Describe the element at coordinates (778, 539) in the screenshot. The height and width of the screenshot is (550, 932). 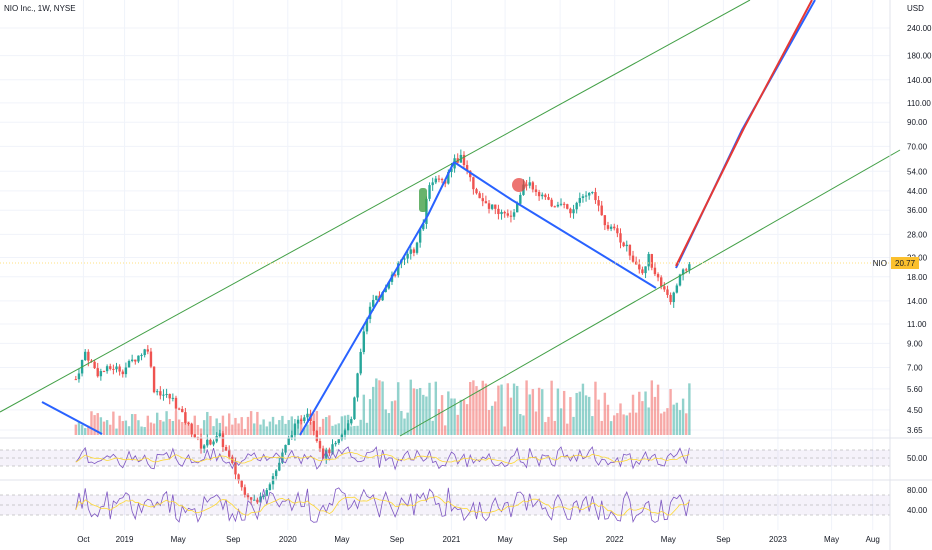
I see `time-tick-label: 2023` at that location.